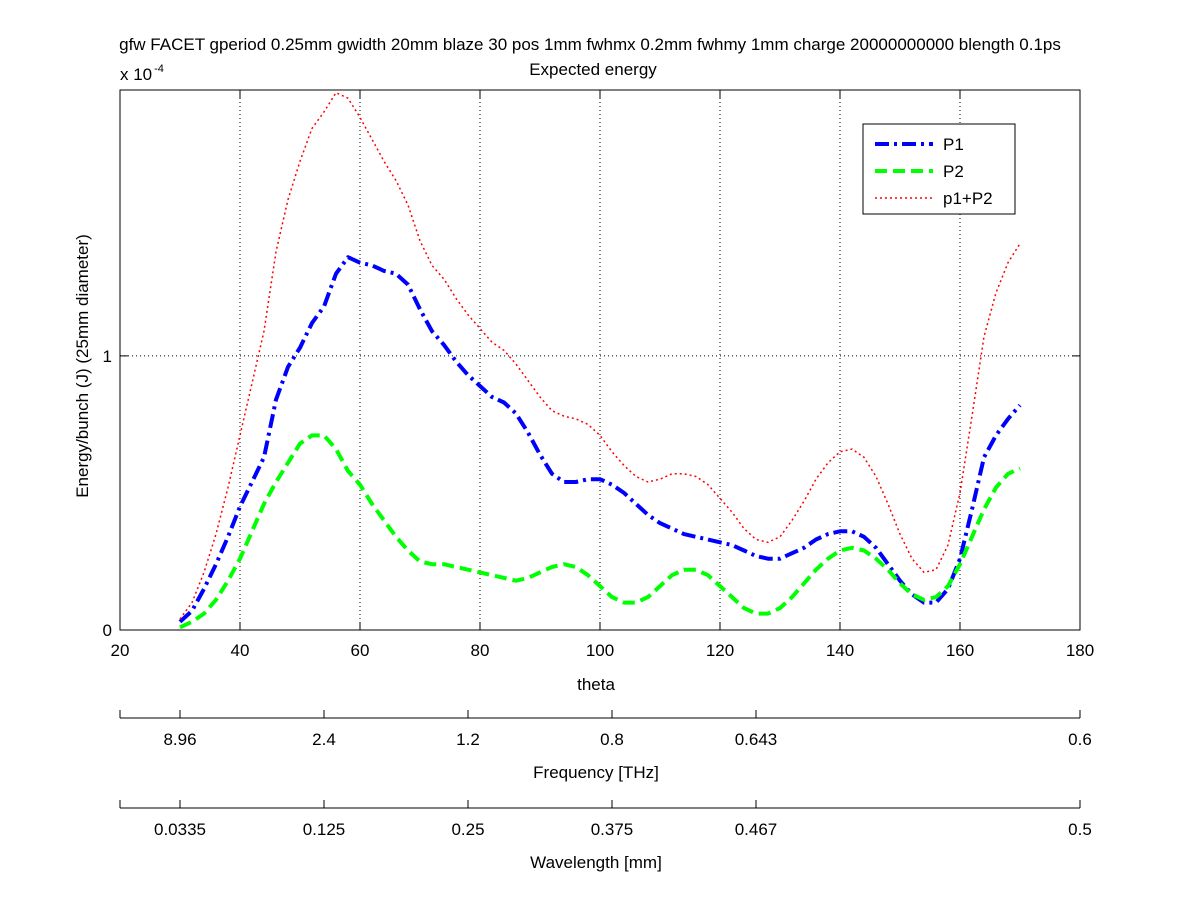 This screenshot has height=901, width=1200. What do you see at coordinates (159, 69) in the screenshot?
I see `y-multiplier-exponent: -4` at bounding box center [159, 69].